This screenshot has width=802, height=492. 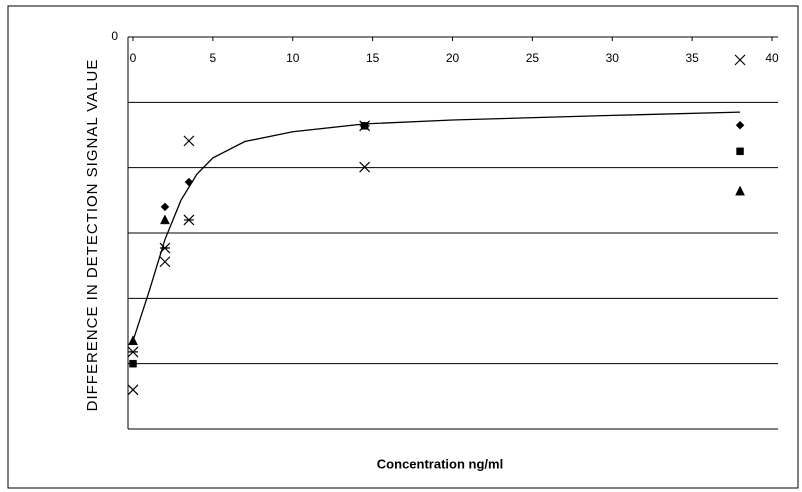 What do you see at coordinates (213, 58) in the screenshot?
I see `x-tick-label: 5` at bounding box center [213, 58].